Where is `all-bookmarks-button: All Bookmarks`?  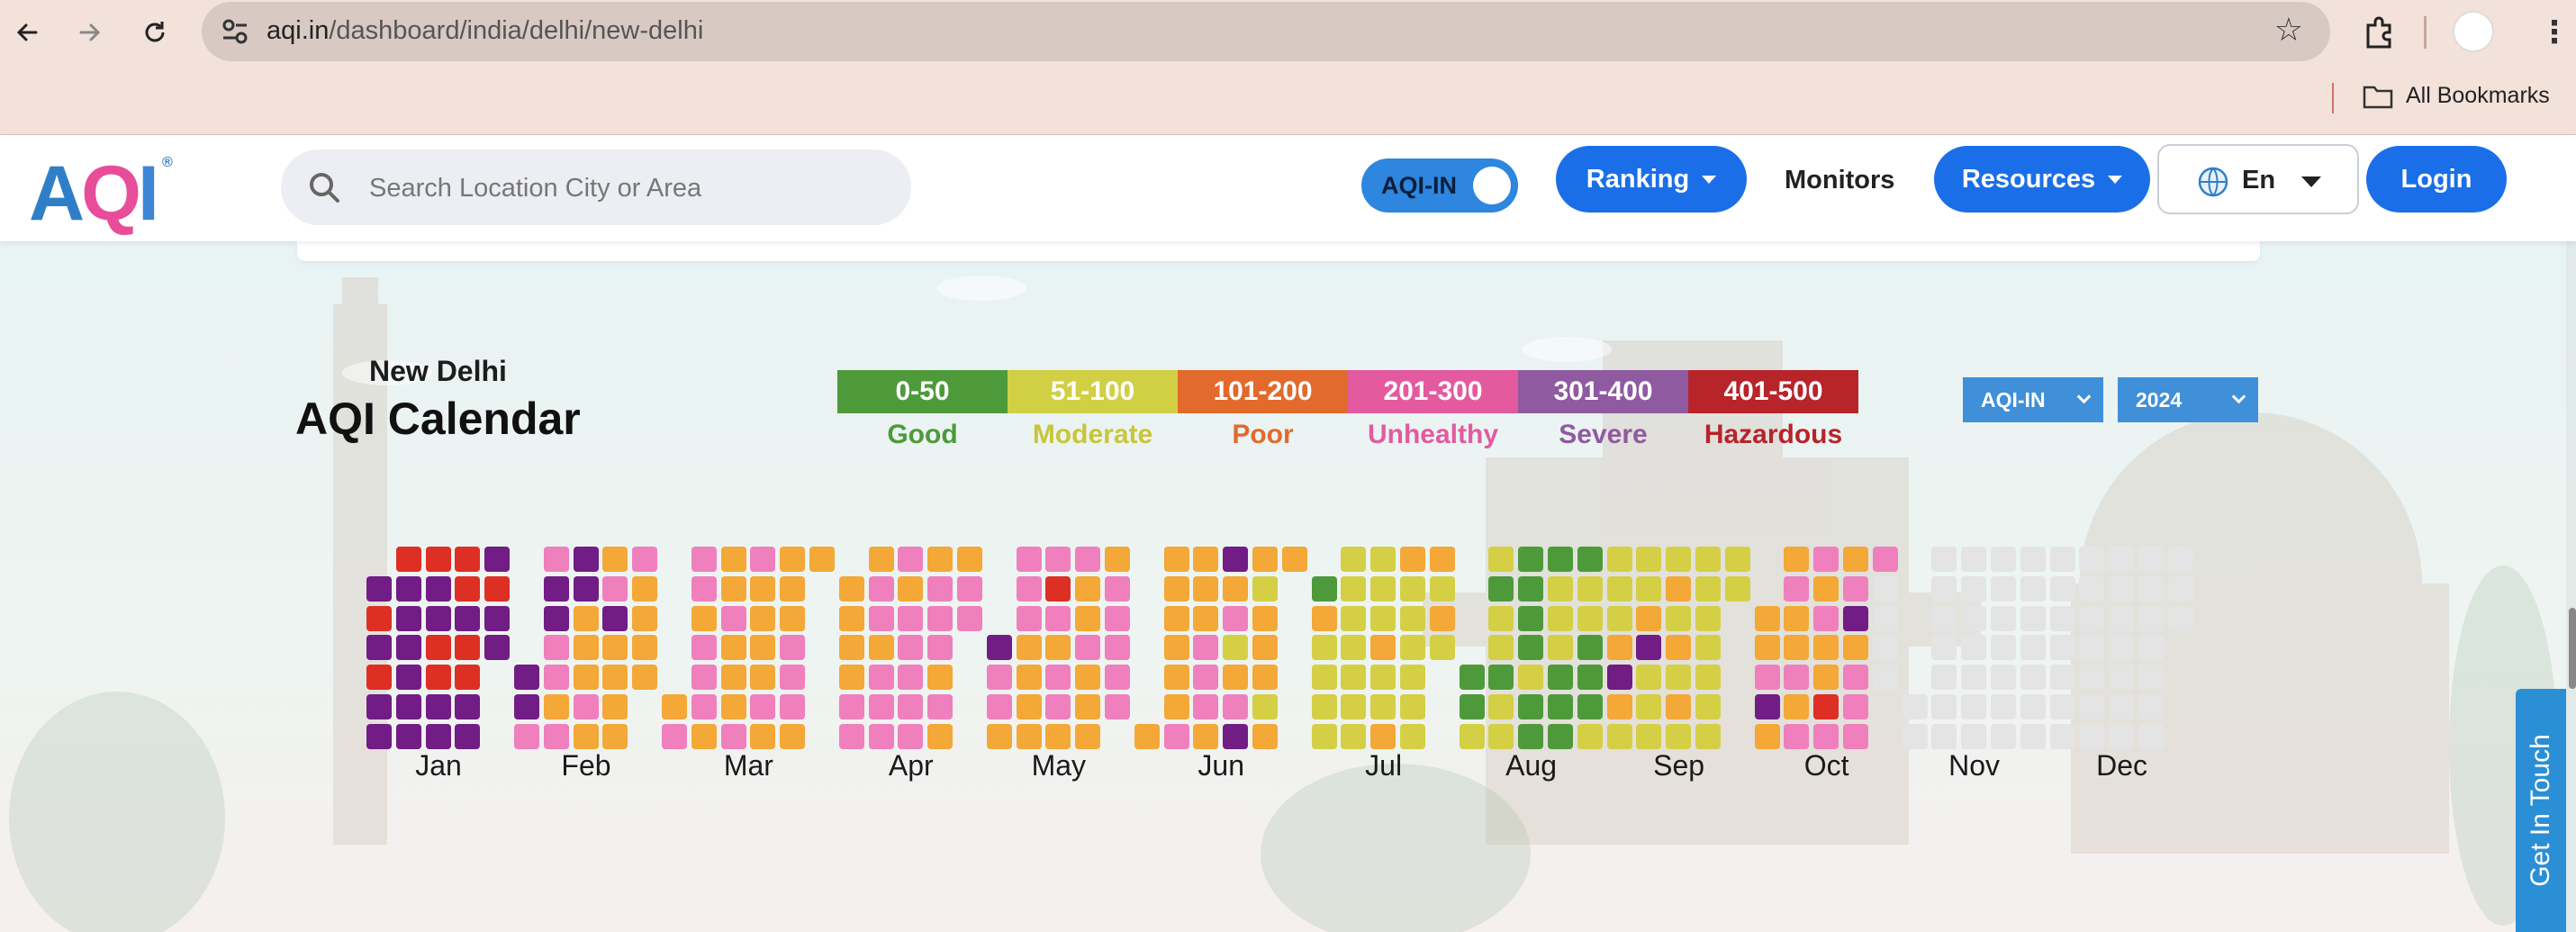 all-bookmarks-button: All Bookmarks is located at coordinates (2456, 96).